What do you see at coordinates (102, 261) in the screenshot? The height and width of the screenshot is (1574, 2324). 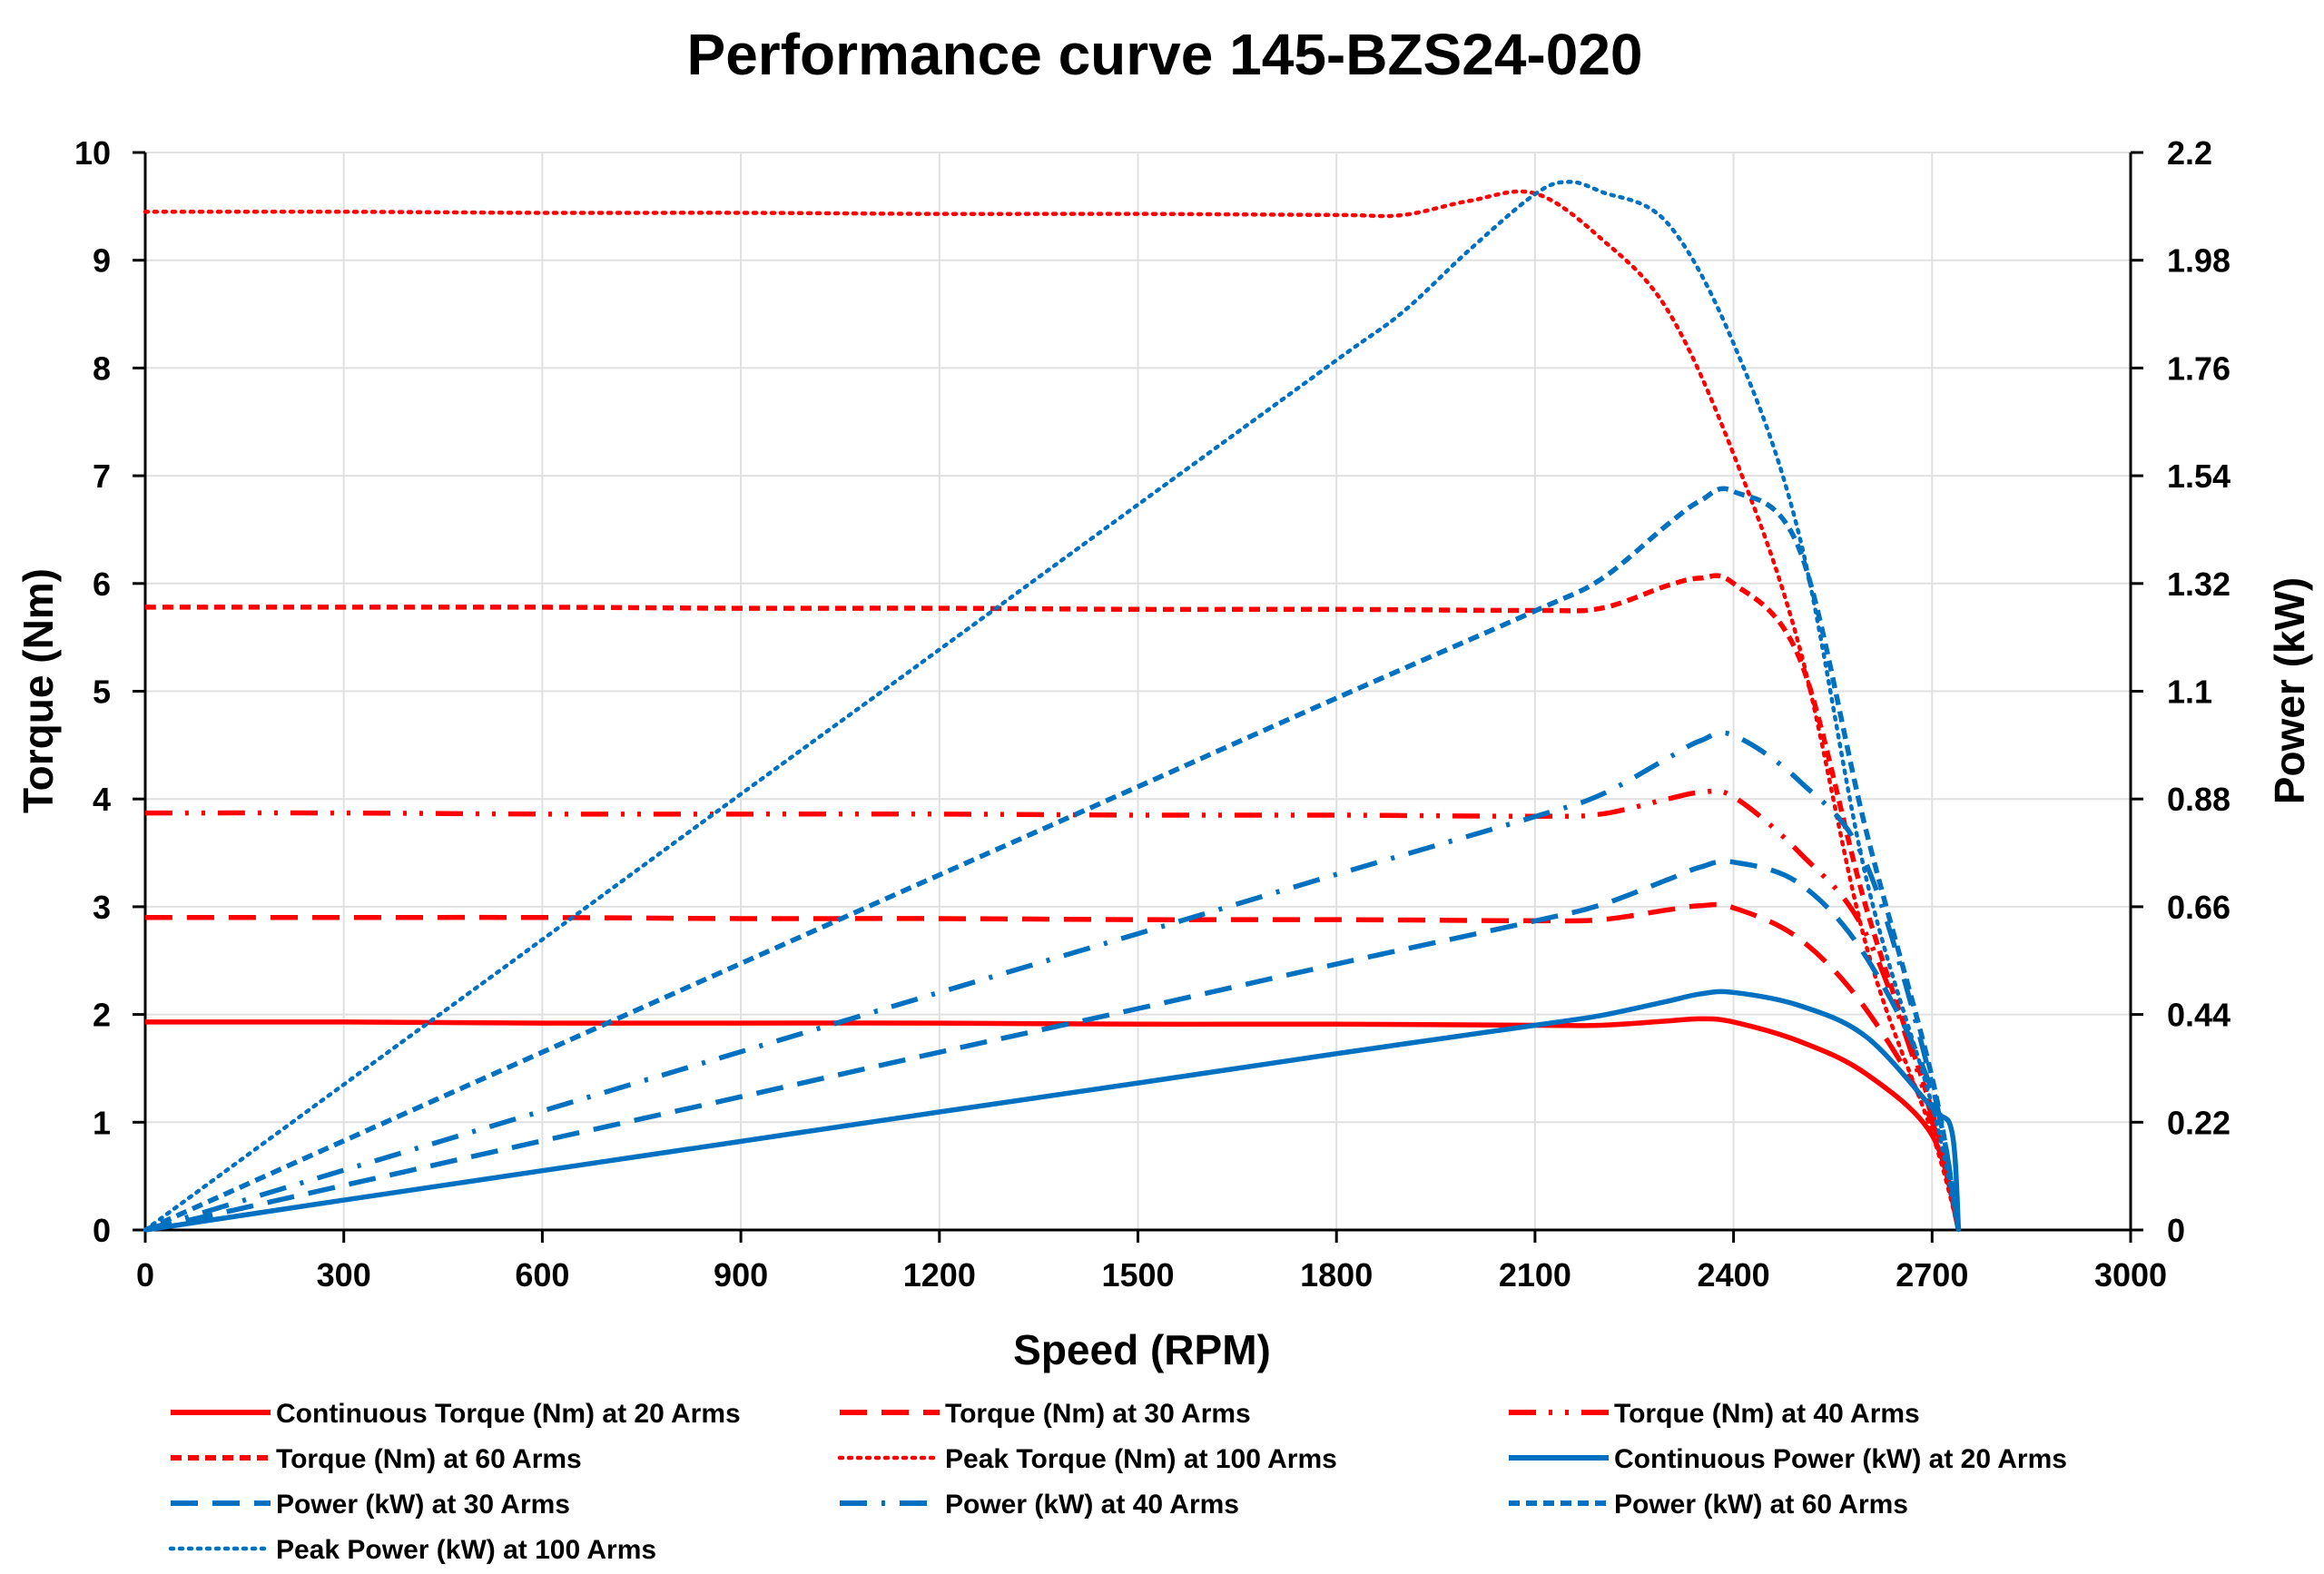 I see `y-tick-label: 9` at bounding box center [102, 261].